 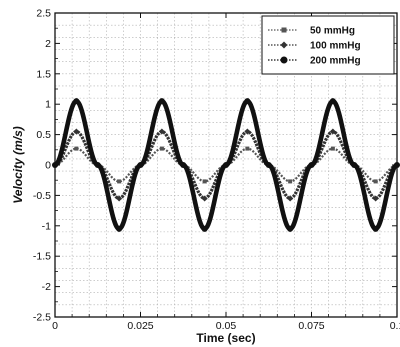 What do you see at coordinates (335, 46) in the screenshot?
I see `legend-label: 100 mmHg` at bounding box center [335, 46].